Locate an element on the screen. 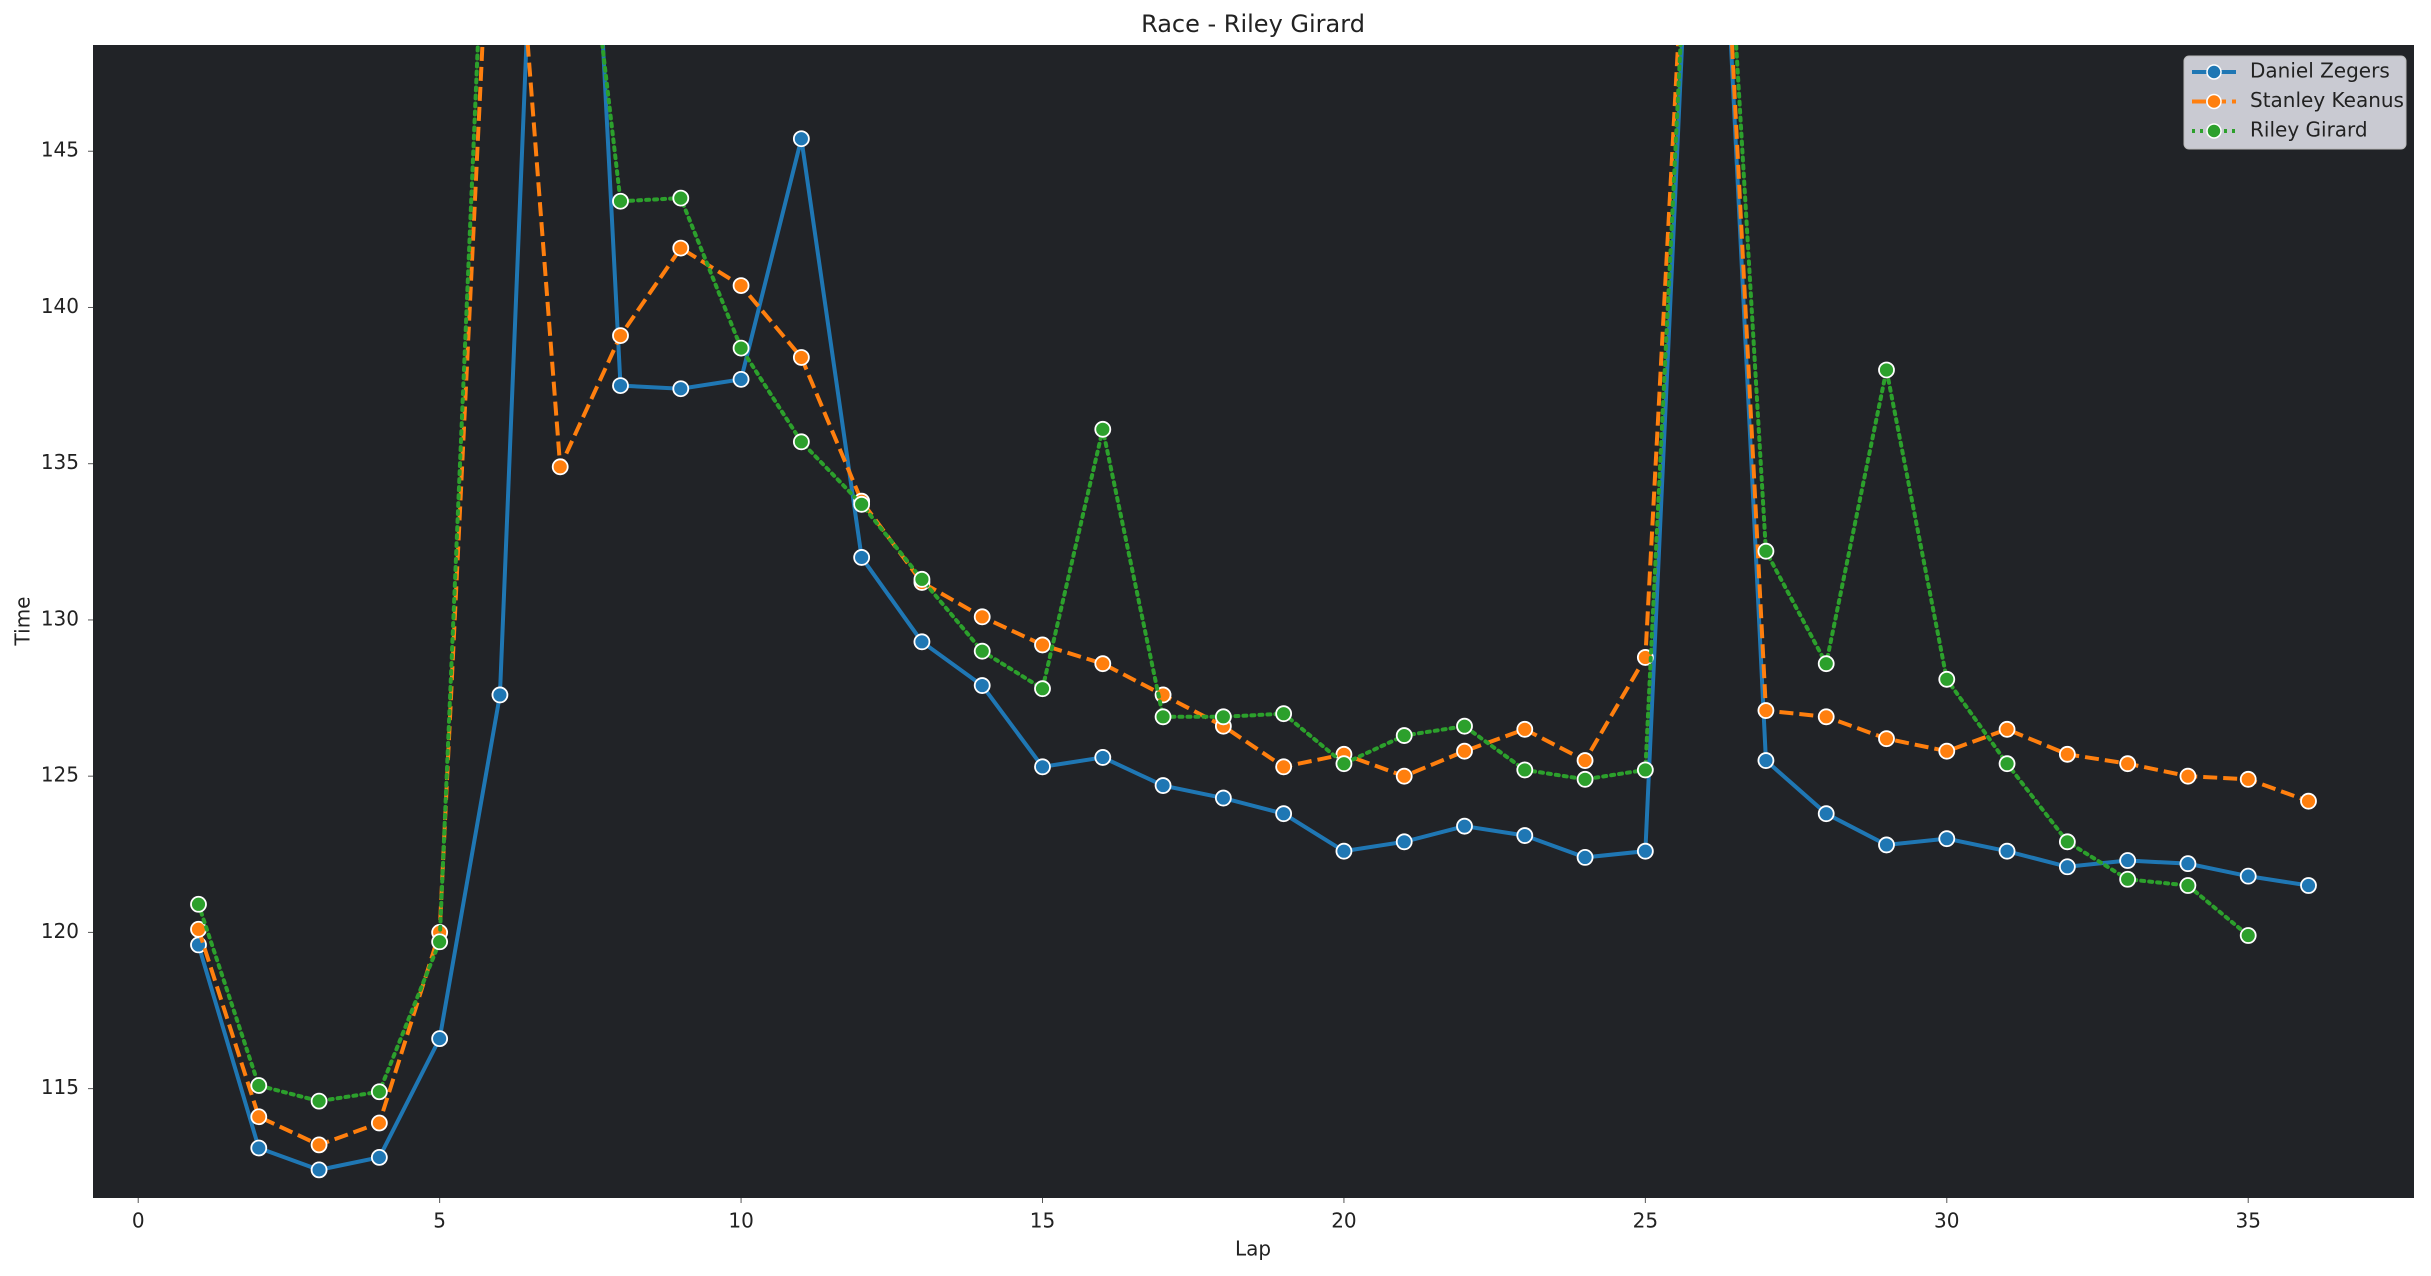  x-tick-label: 20 is located at coordinates (1343, 1221).